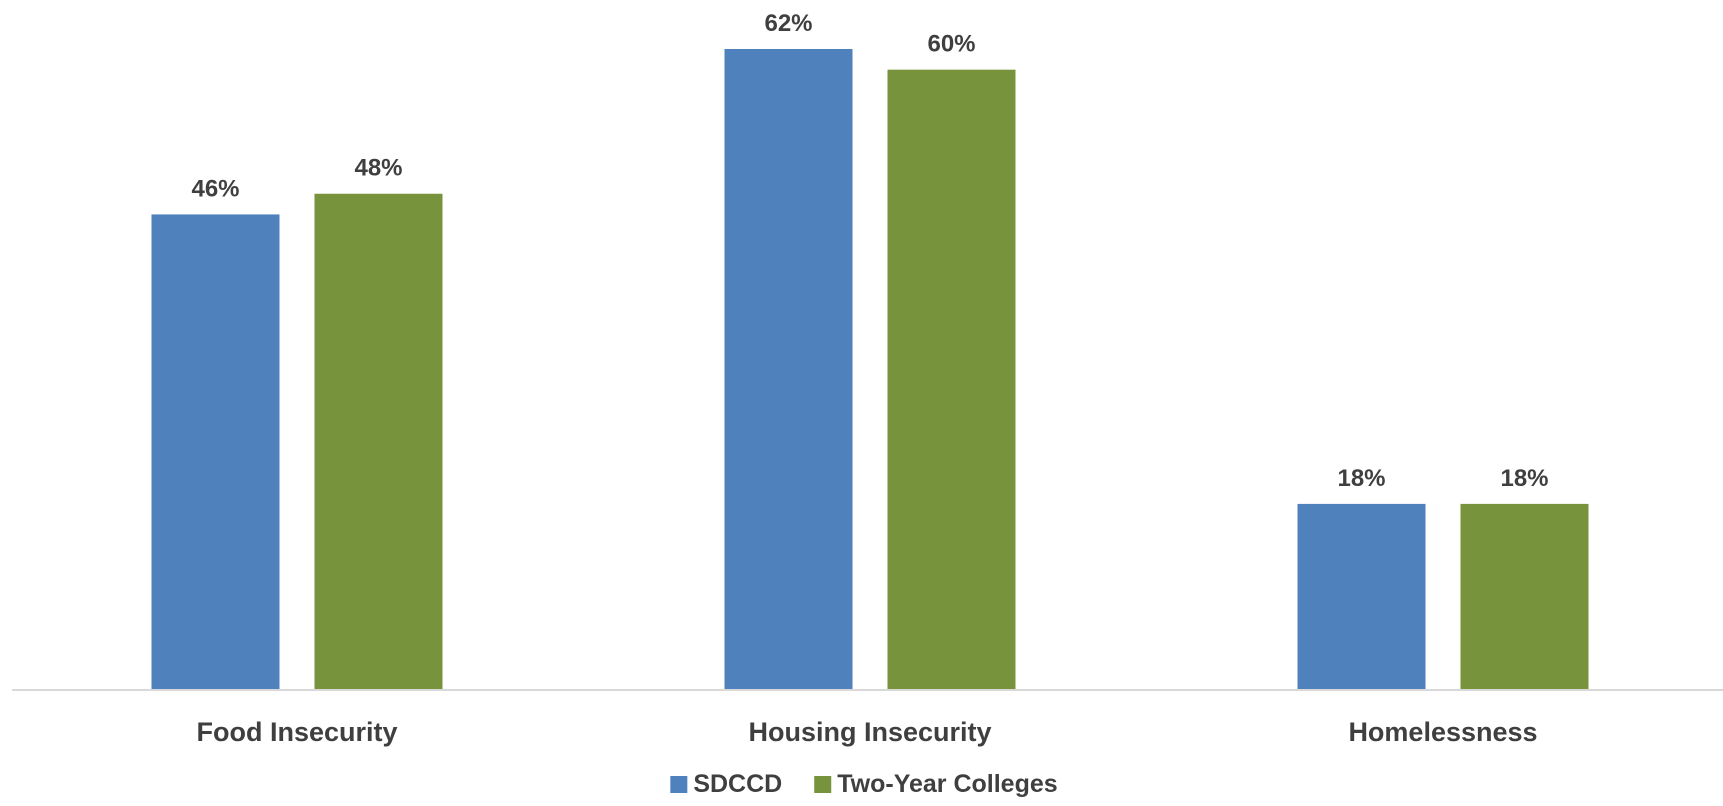 This screenshot has width=1723, height=806. I want to click on data-label-sdccd-food-insecurity: 46%, so click(215, 188).